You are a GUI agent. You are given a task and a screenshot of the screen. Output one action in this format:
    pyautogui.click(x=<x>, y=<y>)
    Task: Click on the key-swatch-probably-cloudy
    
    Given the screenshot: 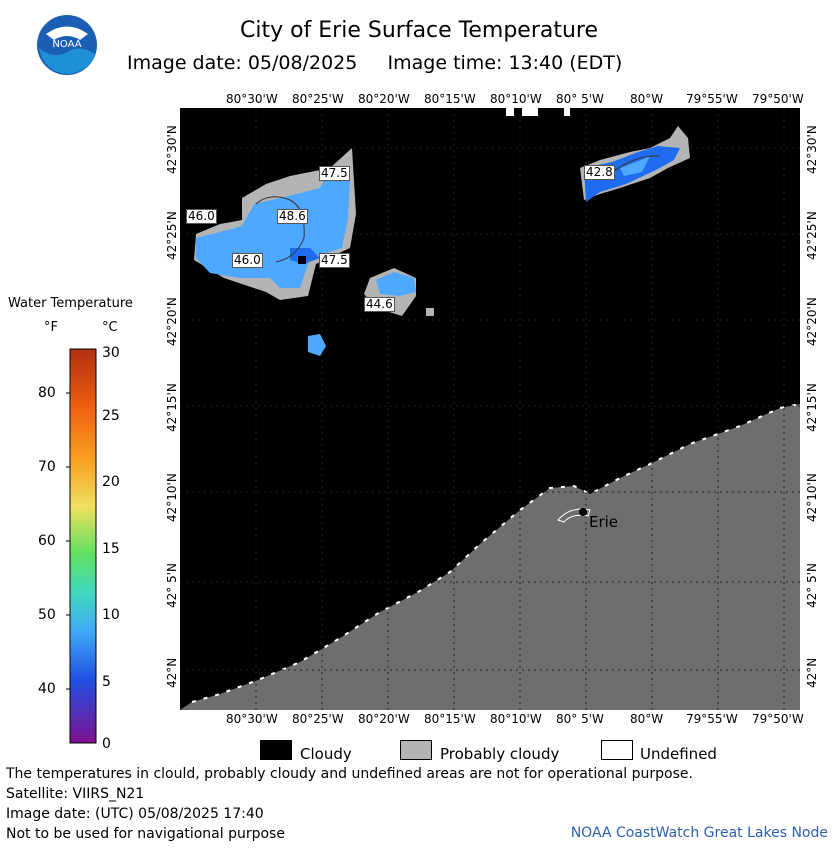 What is the action you would take?
    pyautogui.click(x=416, y=750)
    